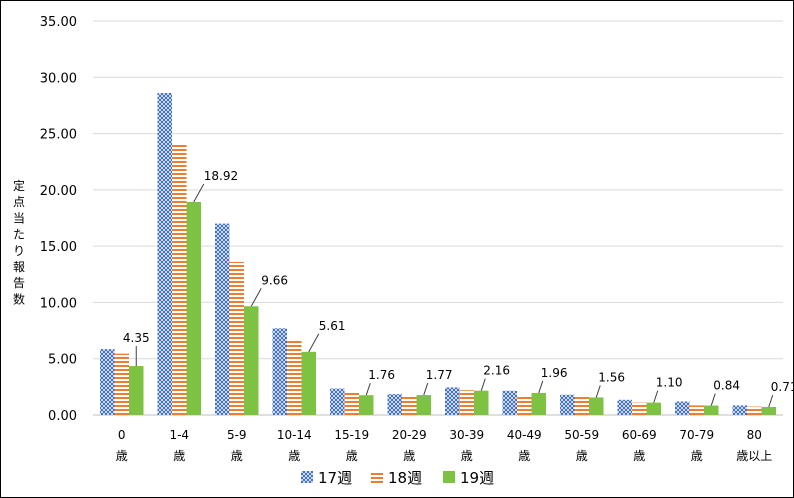 This screenshot has height=498, width=794. What do you see at coordinates (405, 478) in the screenshot?
I see `legend-label: 18週` at bounding box center [405, 478].